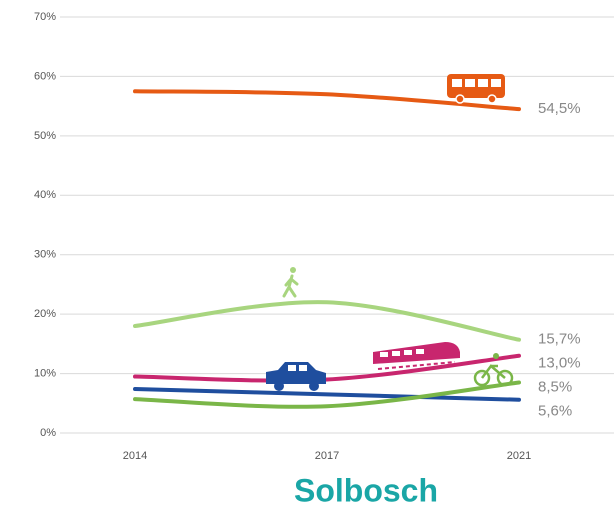  I want to click on bike-icon, so click(493, 370).